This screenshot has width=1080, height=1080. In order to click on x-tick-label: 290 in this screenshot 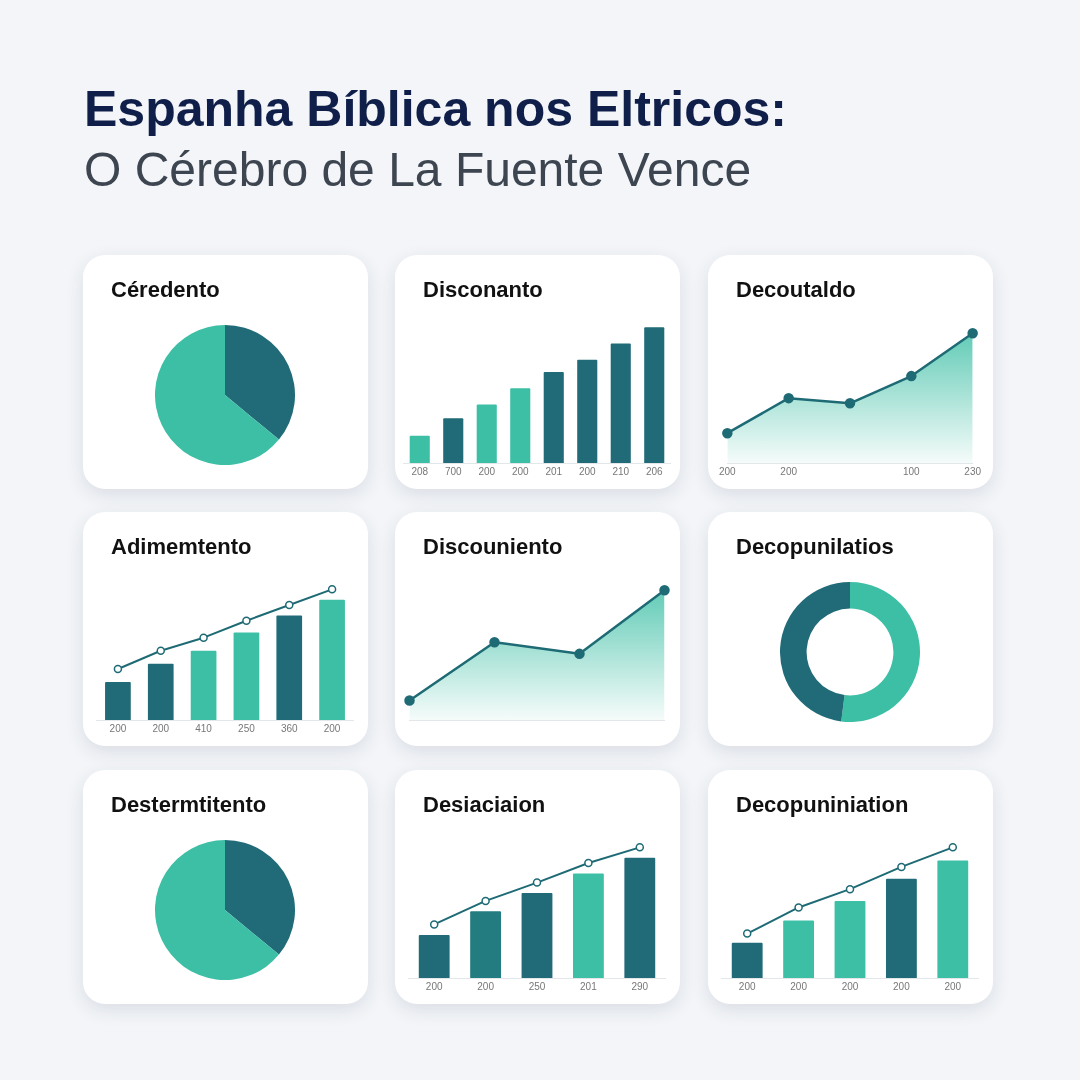, I will do `click(640, 986)`.